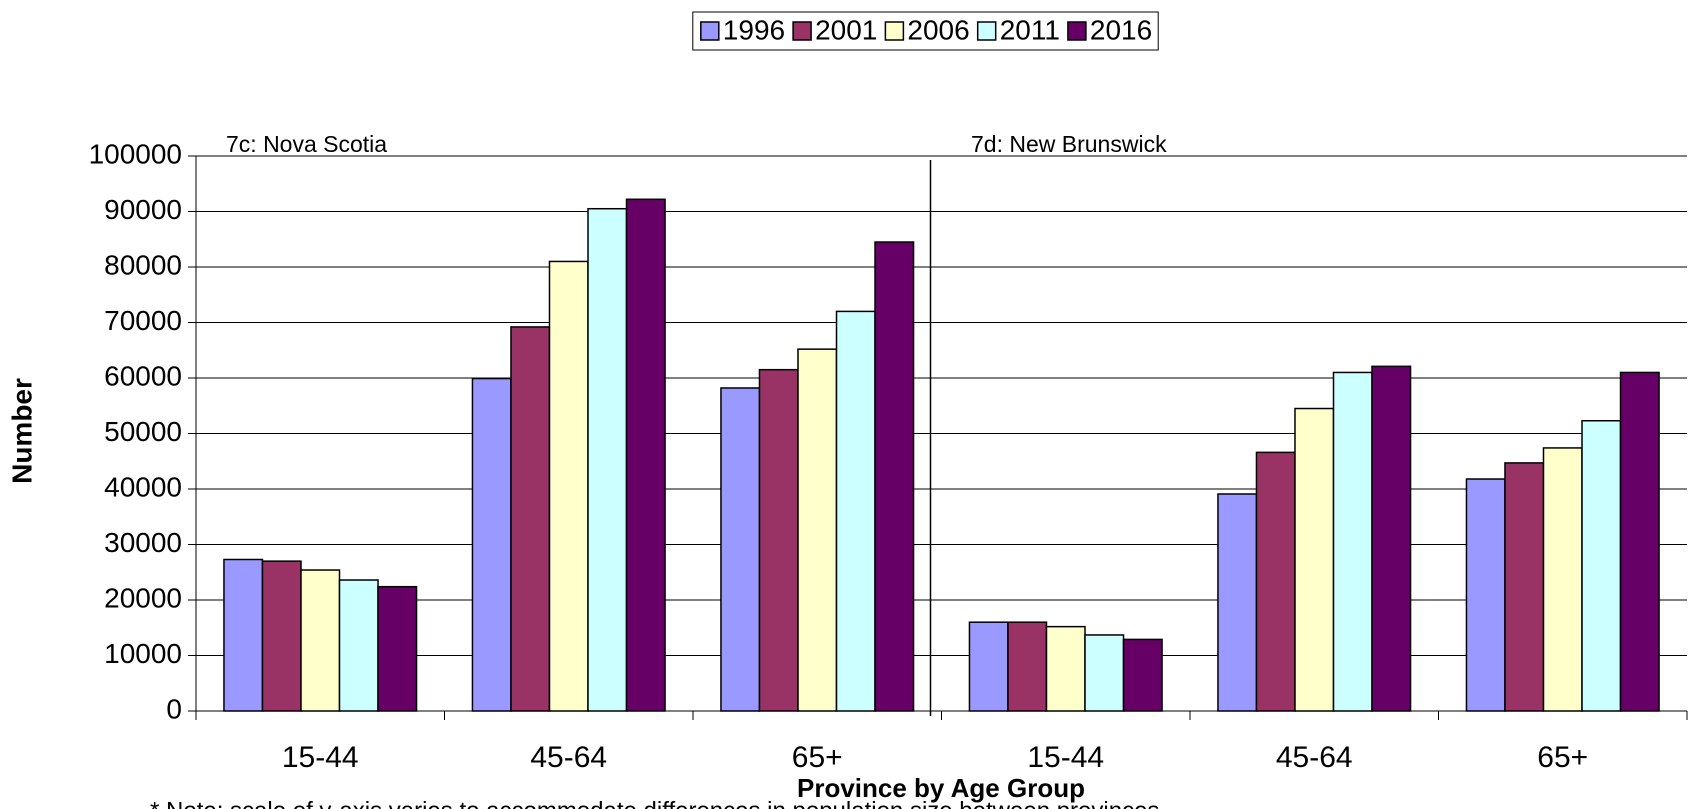  What do you see at coordinates (143, 542) in the screenshot?
I see `y-tick-label: 30000` at bounding box center [143, 542].